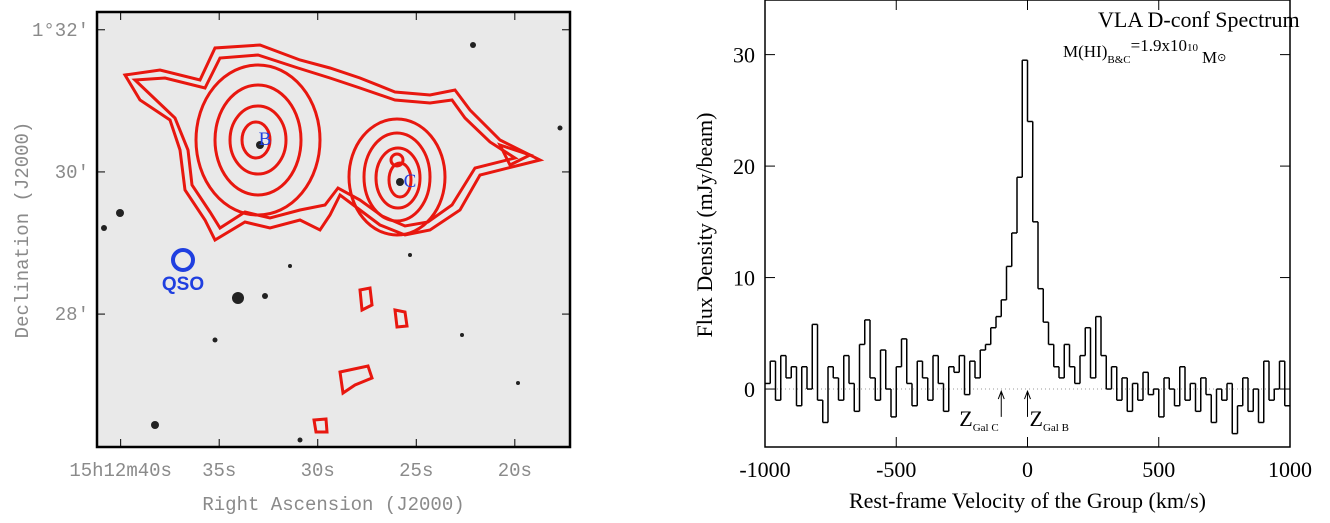 This screenshot has width=1330, height=523. What do you see at coordinates (72, 173) in the screenshot?
I see `y-tick-label: 30′` at bounding box center [72, 173].